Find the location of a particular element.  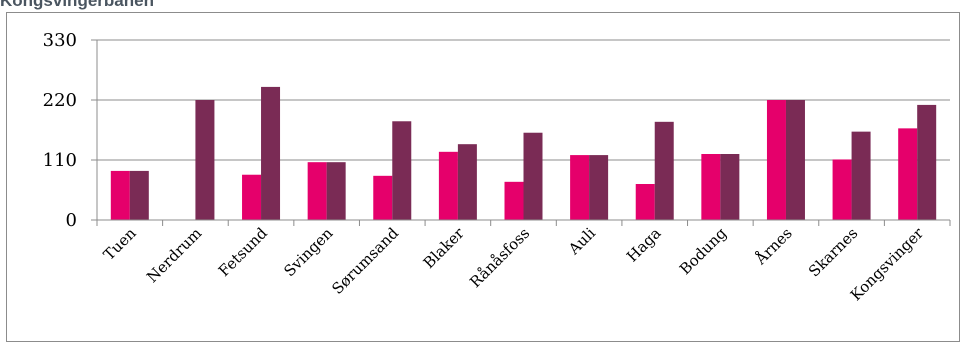

y-tick-label: 330 is located at coordinates (60, 40).